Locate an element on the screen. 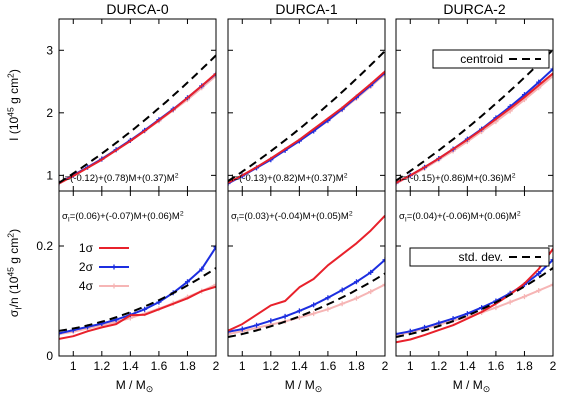  panel-title-2: DURCA-2 is located at coordinates (474, 9).